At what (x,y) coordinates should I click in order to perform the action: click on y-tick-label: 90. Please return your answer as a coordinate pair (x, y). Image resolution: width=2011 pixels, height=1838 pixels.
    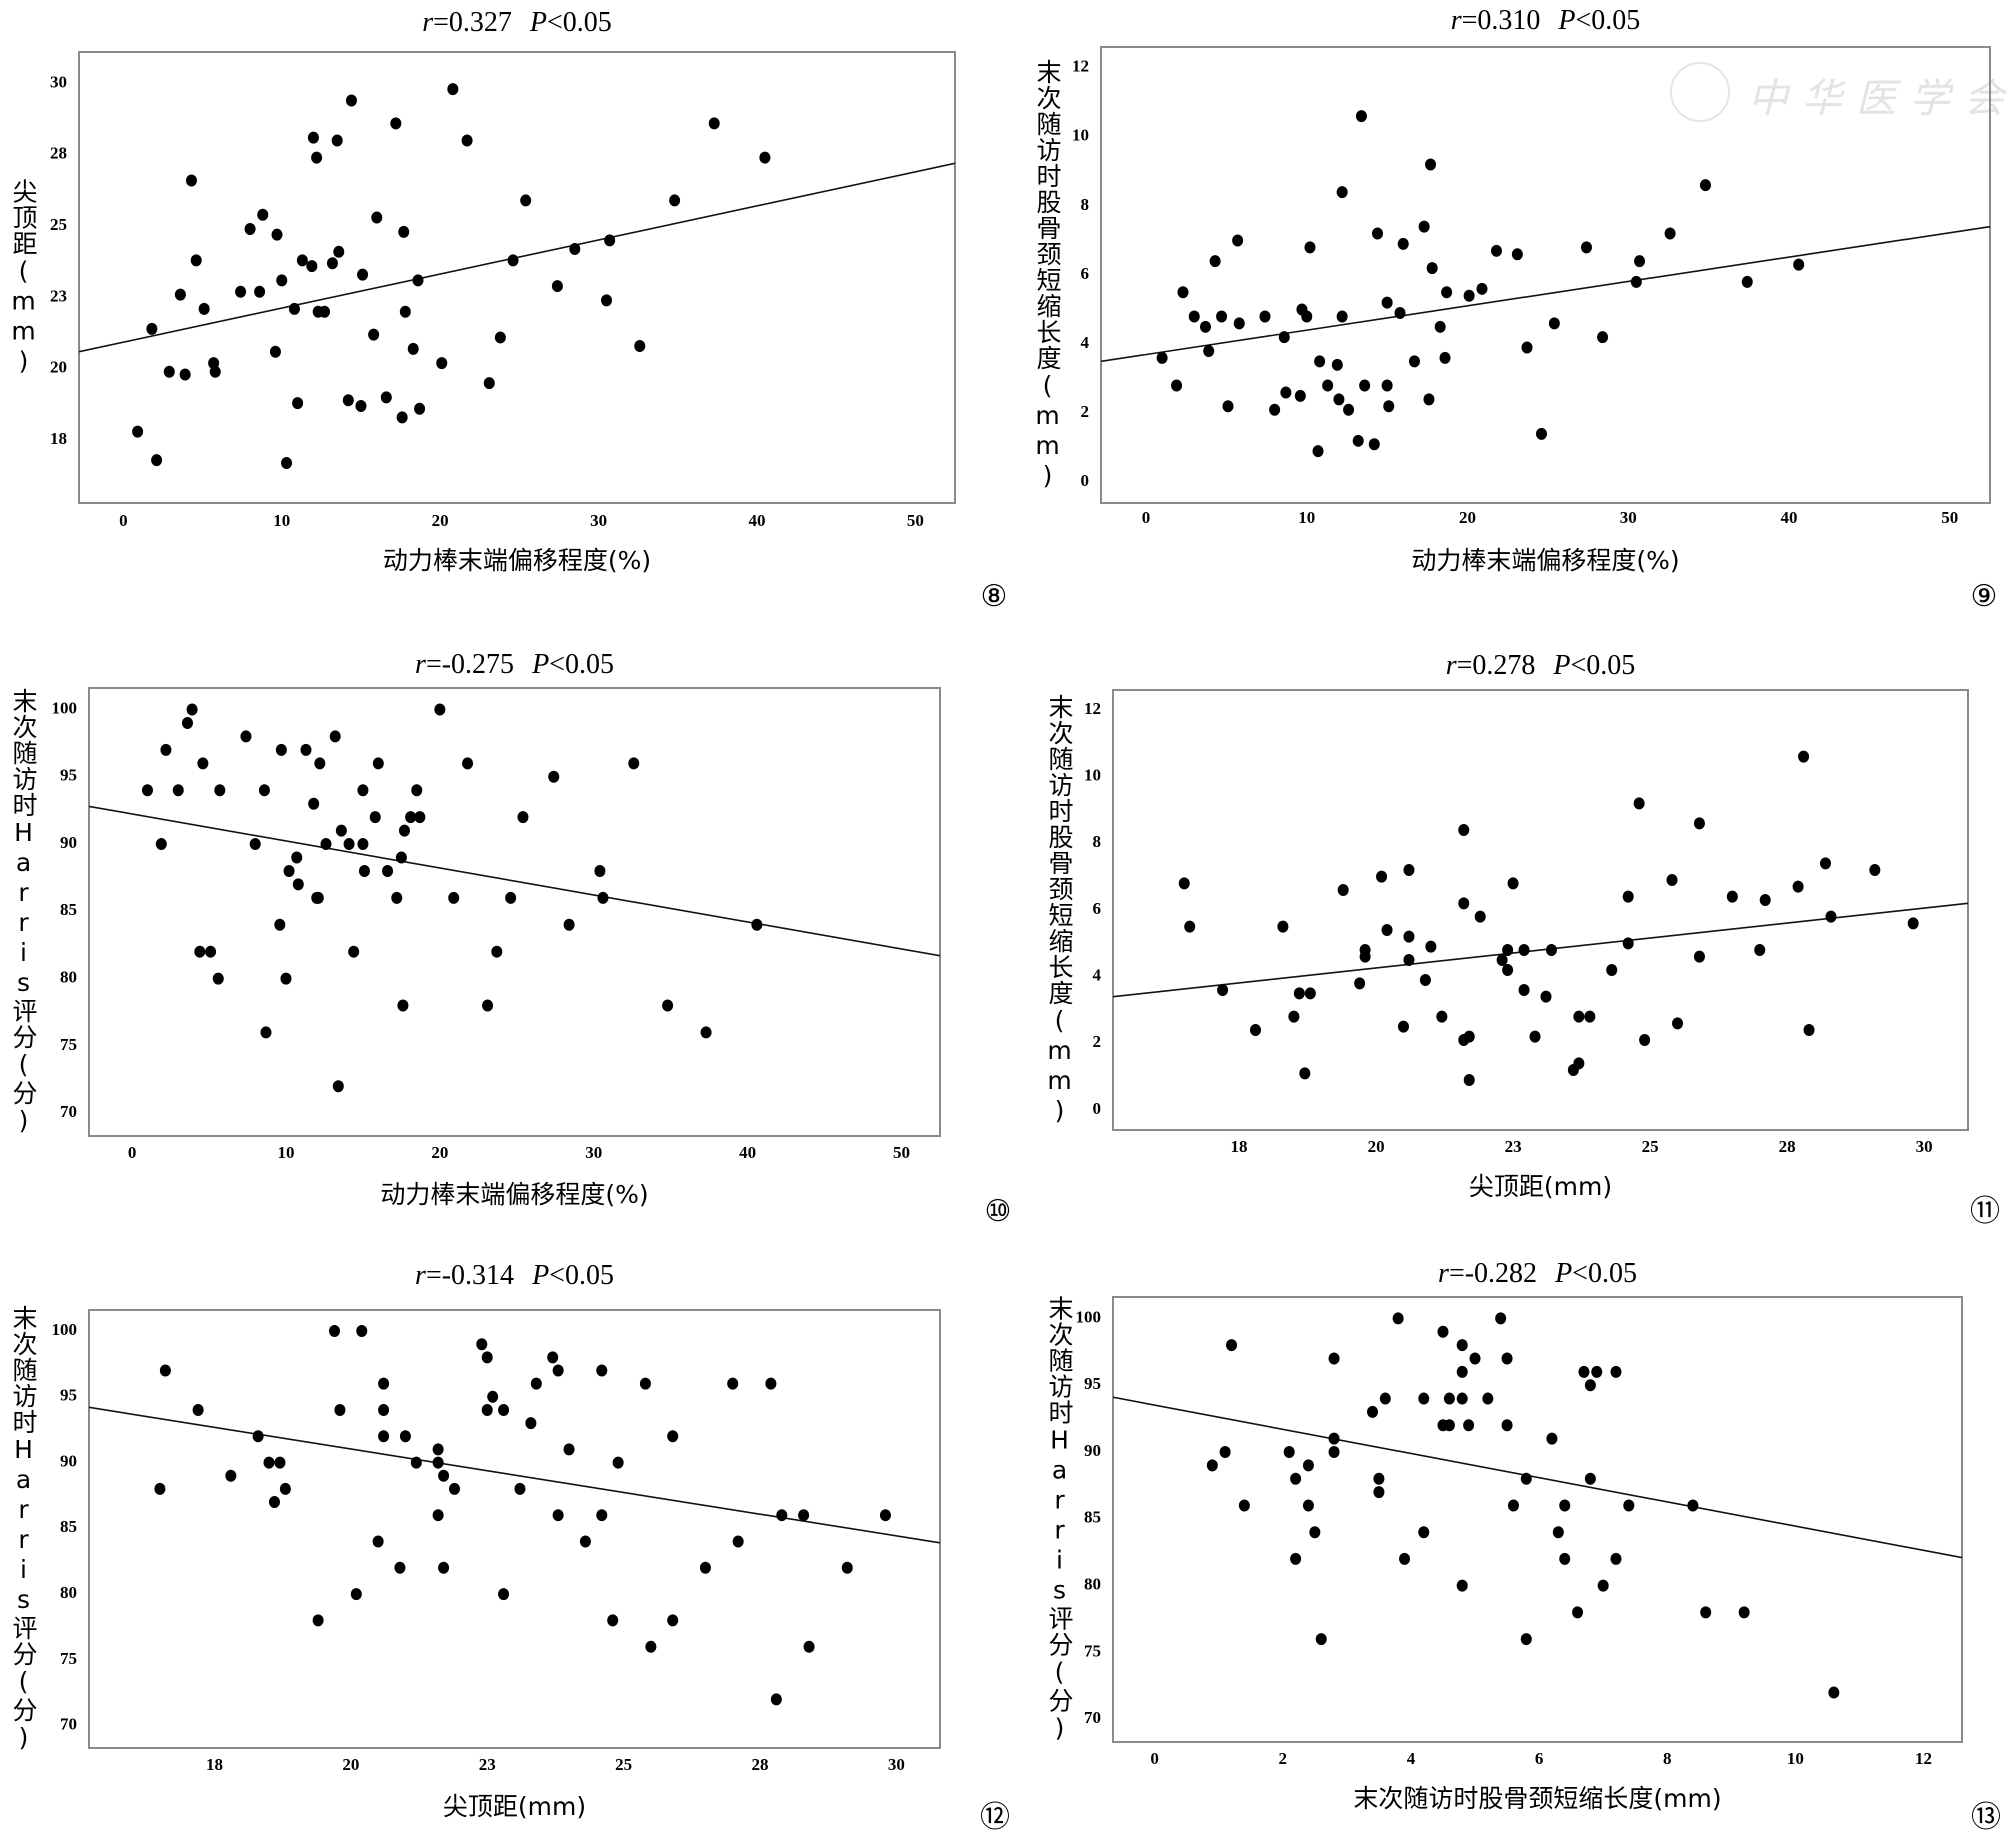
    Looking at the image, I should click on (68, 1460).